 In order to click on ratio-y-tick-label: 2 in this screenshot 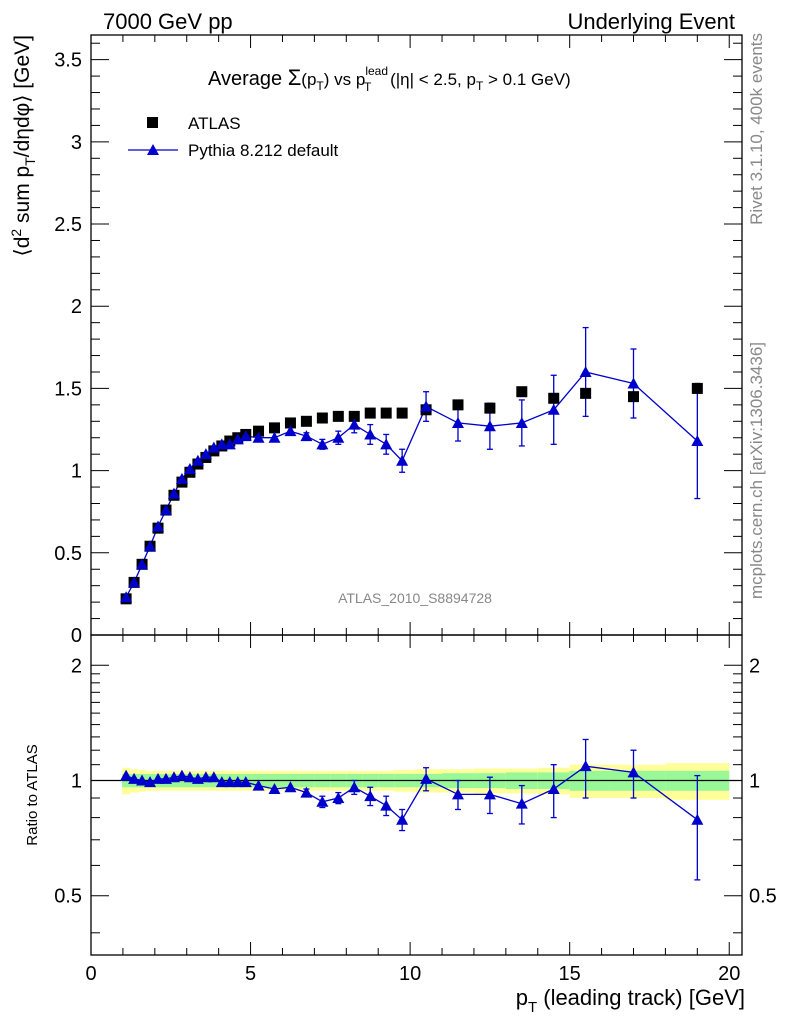, I will do `click(76, 666)`.